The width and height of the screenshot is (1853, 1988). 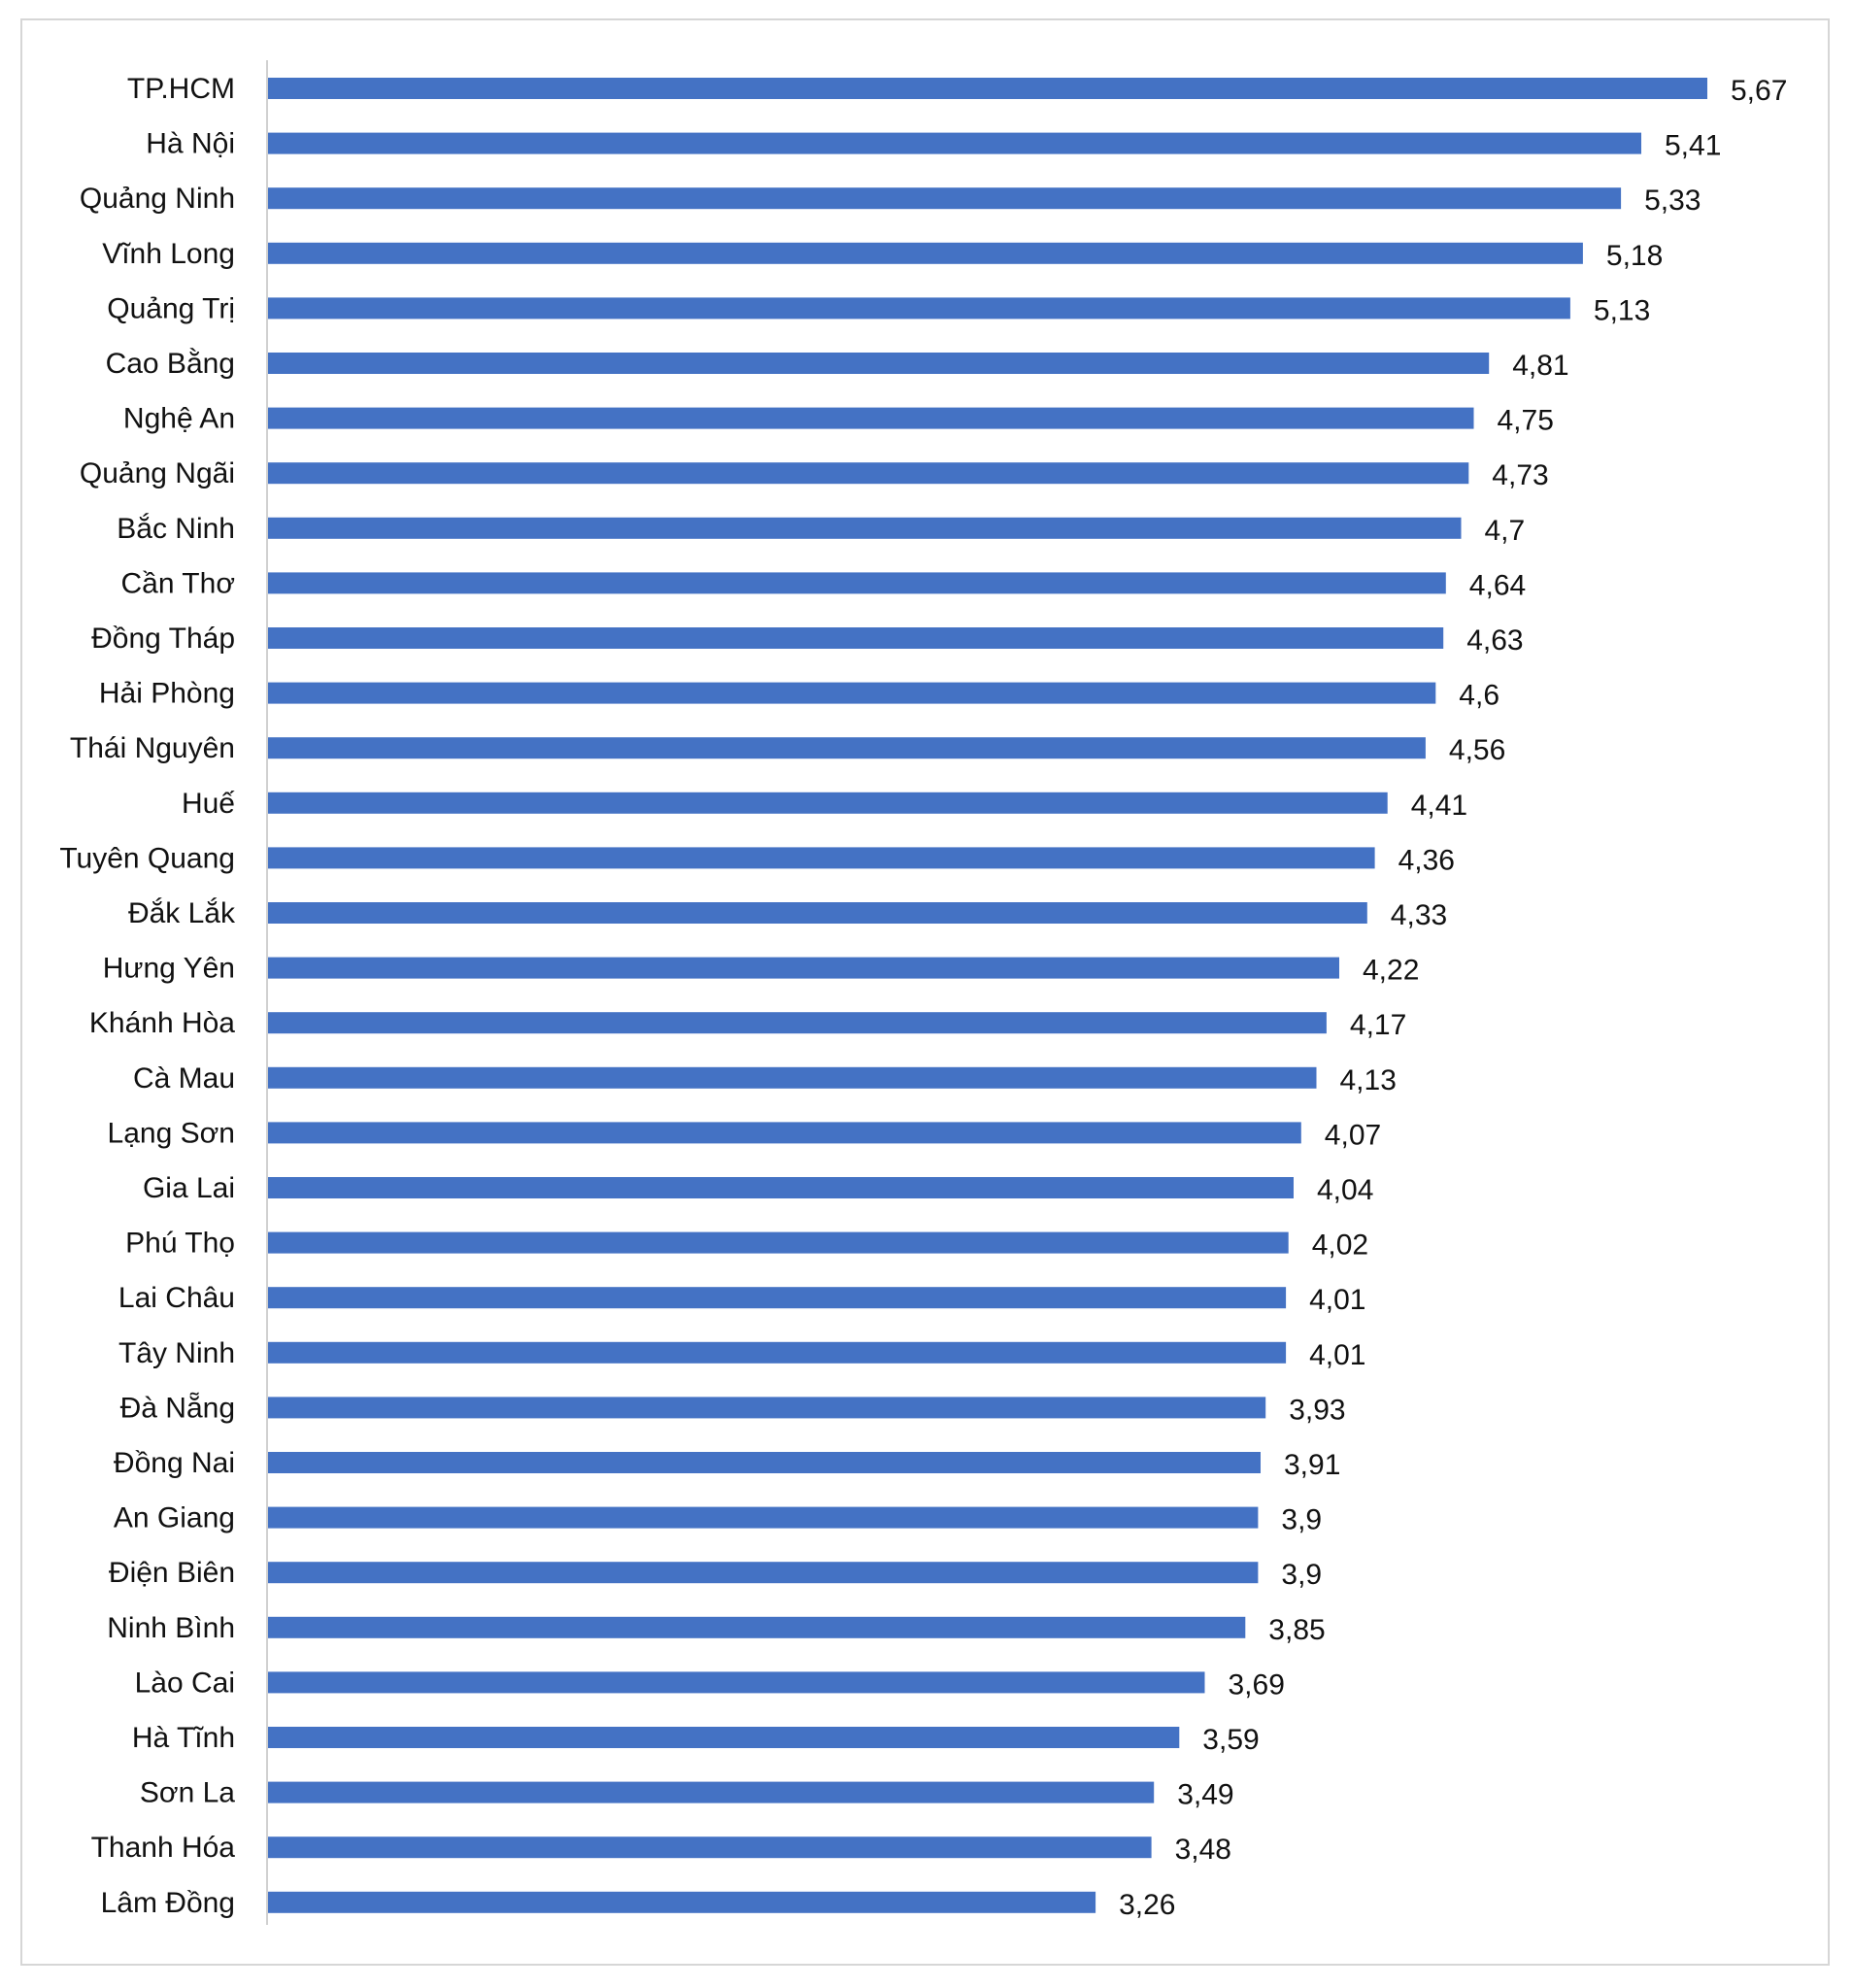 What do you see at coordinates (176, 1353) in the screenshot?
I see `category-label-23: Tây Ninh` at bounding box center [176, 1353].